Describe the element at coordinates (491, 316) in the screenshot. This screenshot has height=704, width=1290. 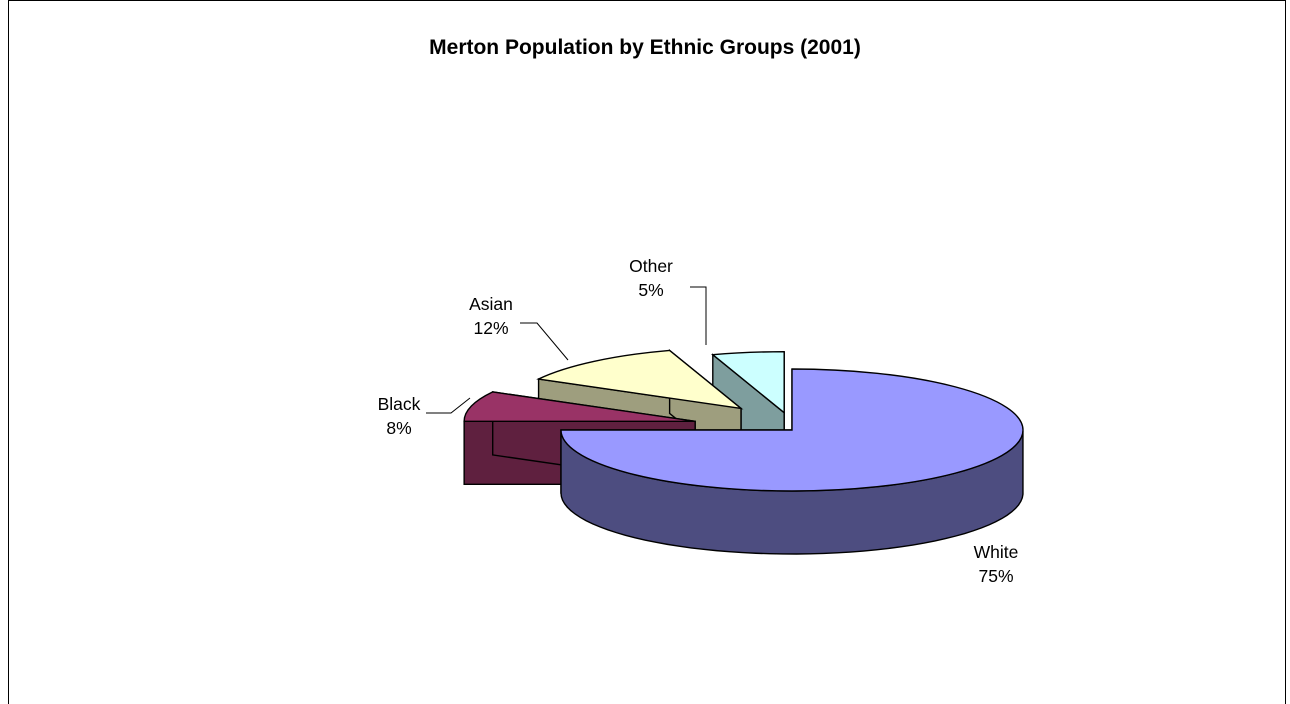
I see `data-label-asian: Asian 12%` at that location.